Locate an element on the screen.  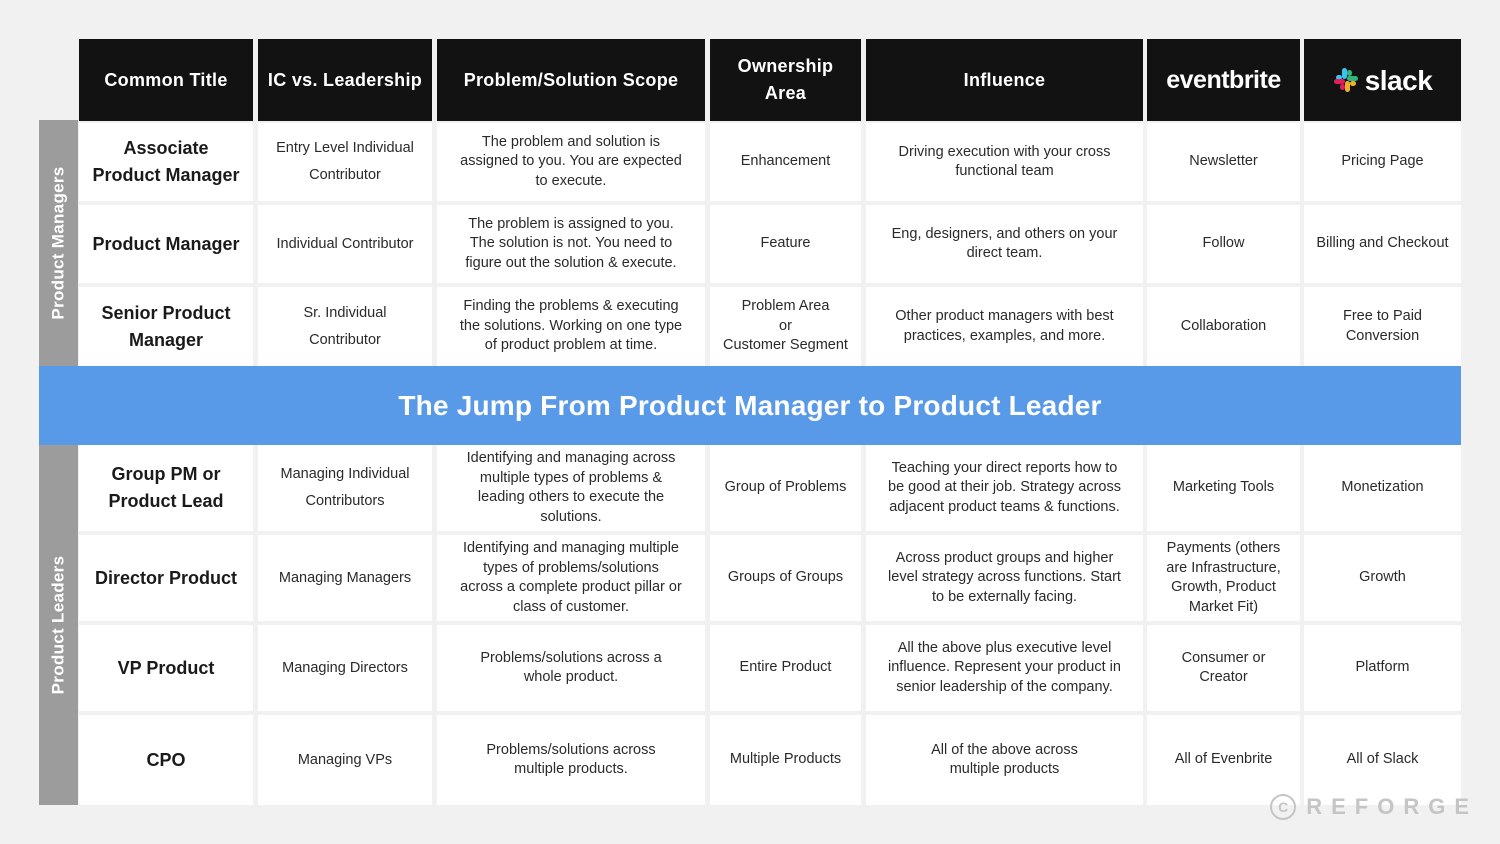
table-cell-line: Multiple Products is located at coordinates (785, 759).